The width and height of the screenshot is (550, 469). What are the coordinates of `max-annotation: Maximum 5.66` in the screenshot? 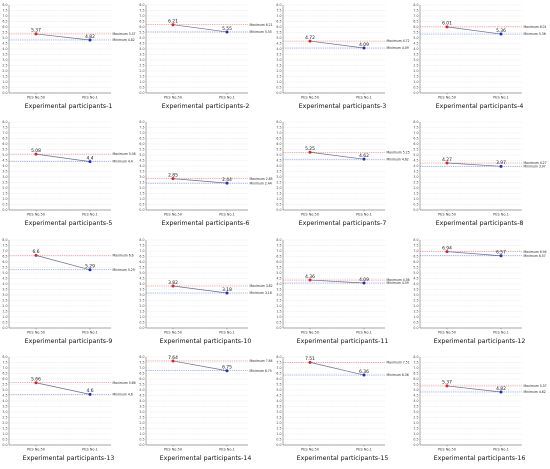 It's located at (124, 383).